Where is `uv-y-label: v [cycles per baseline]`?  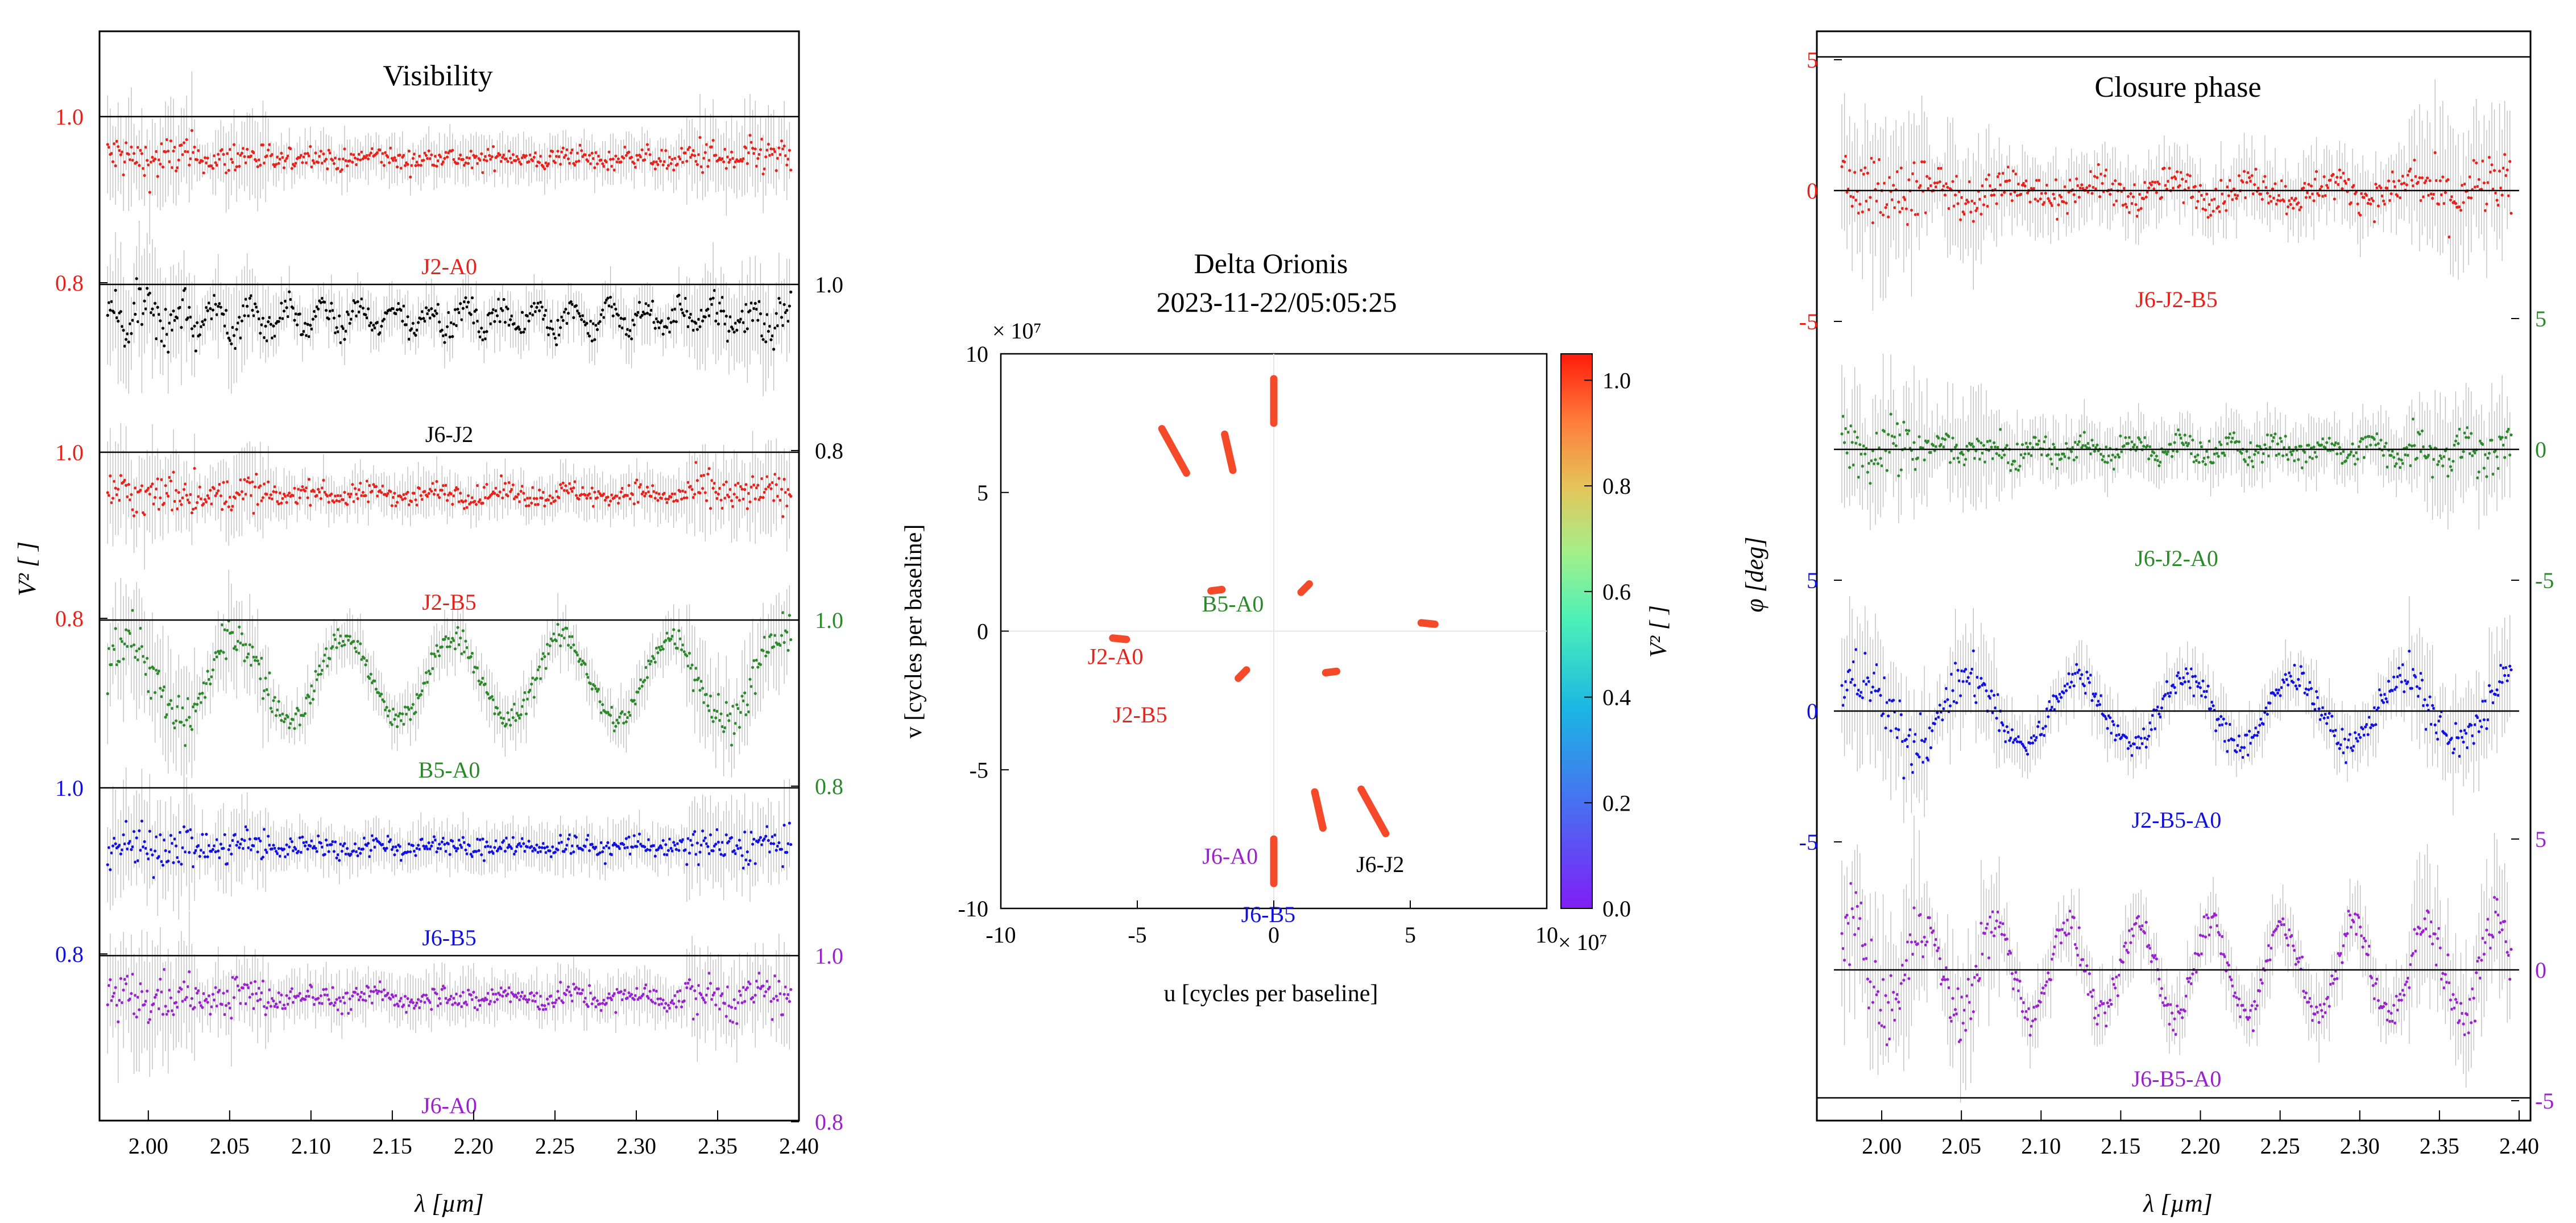 uv-y-label: v [cycles per baseline] is located at coordinates (914, 631).